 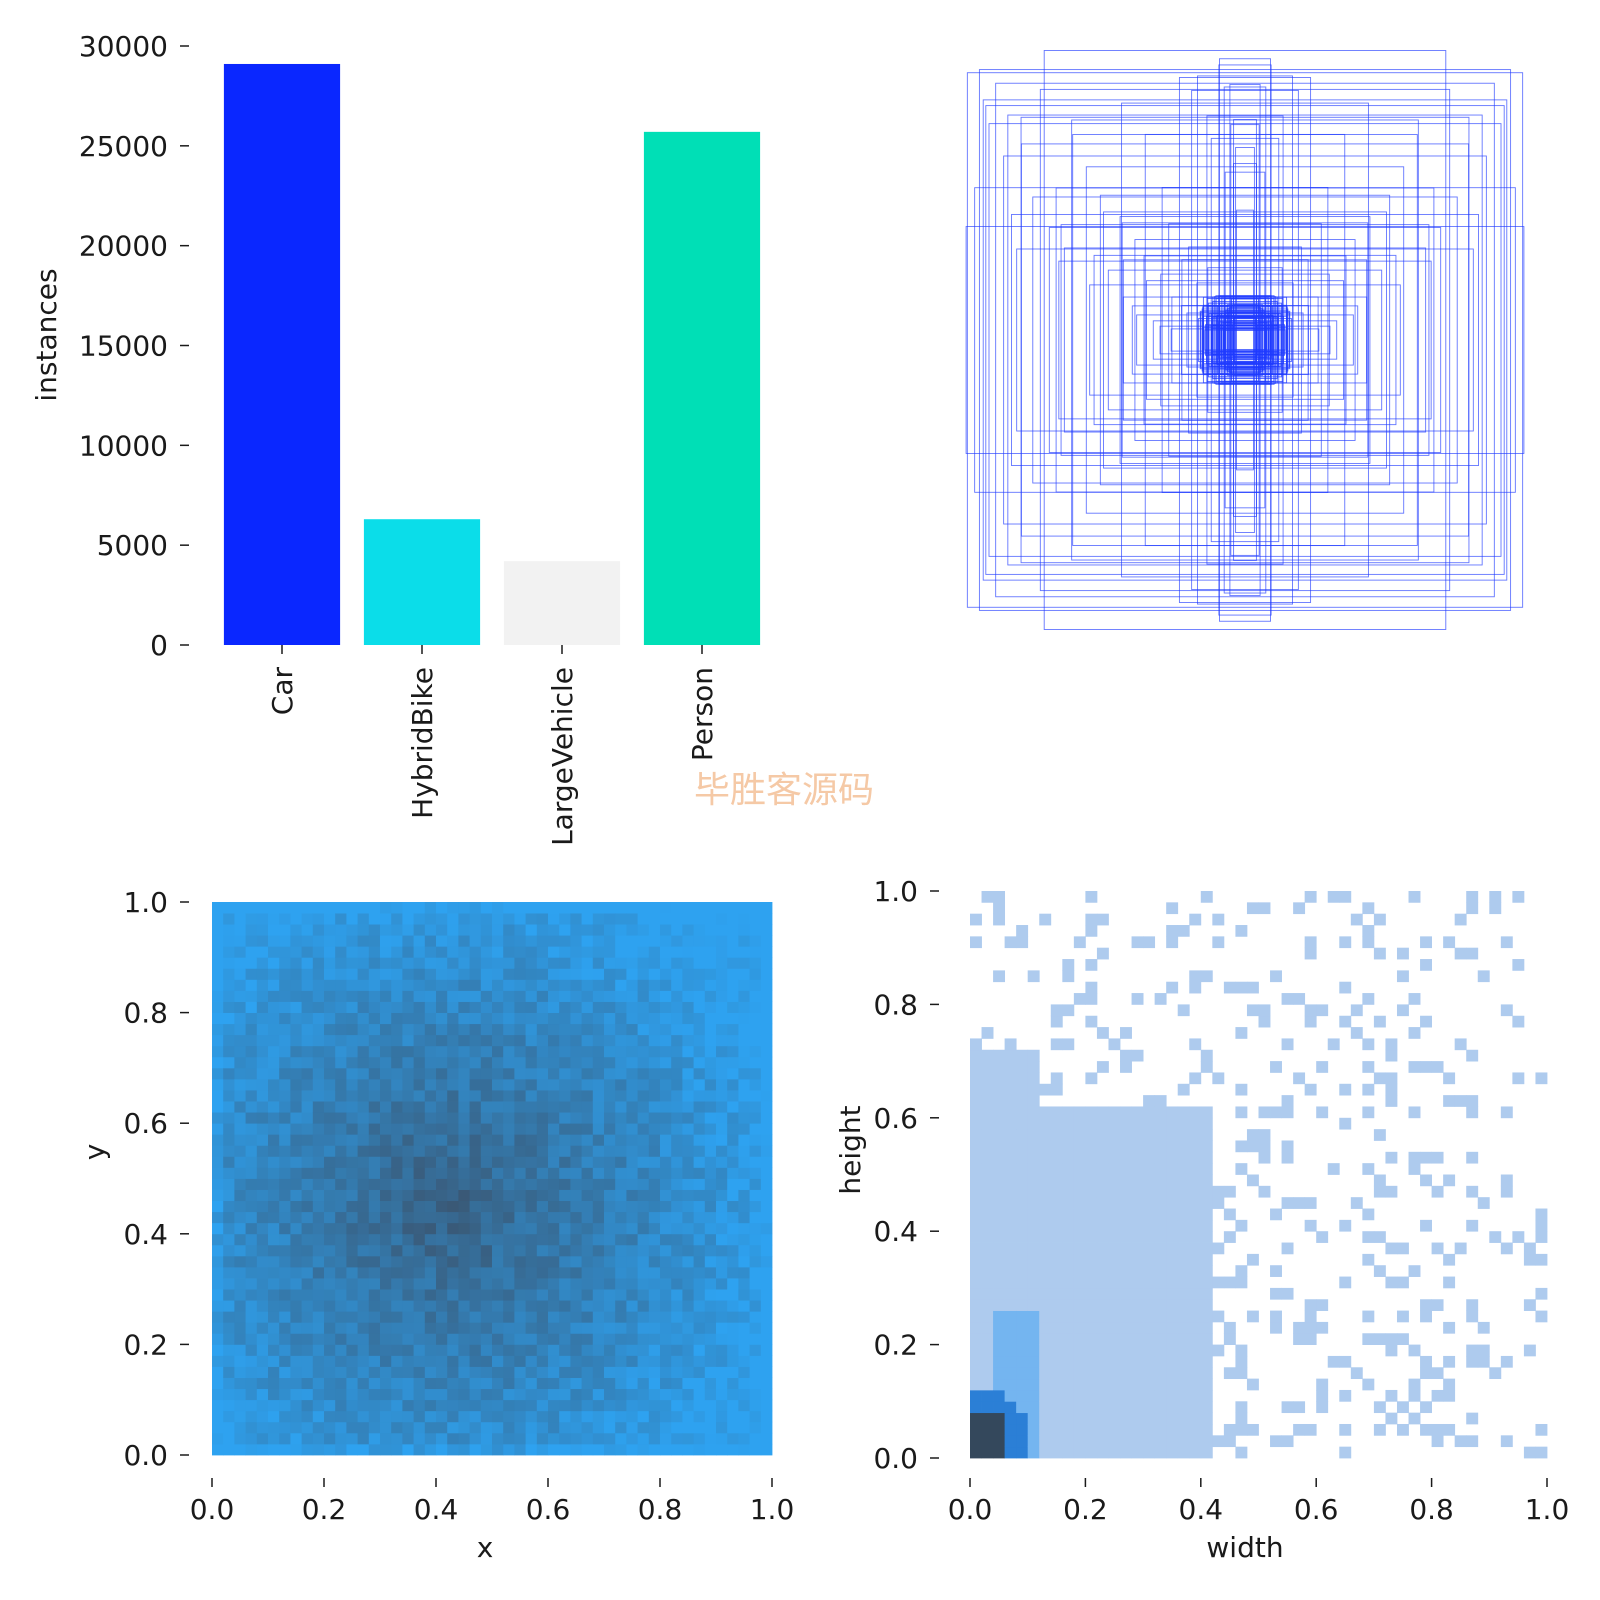 What do you see at coordinates (123, 346) in the screenshot?
I see `bar-y-tick-label: 15000` at bounding box center [123, 346].